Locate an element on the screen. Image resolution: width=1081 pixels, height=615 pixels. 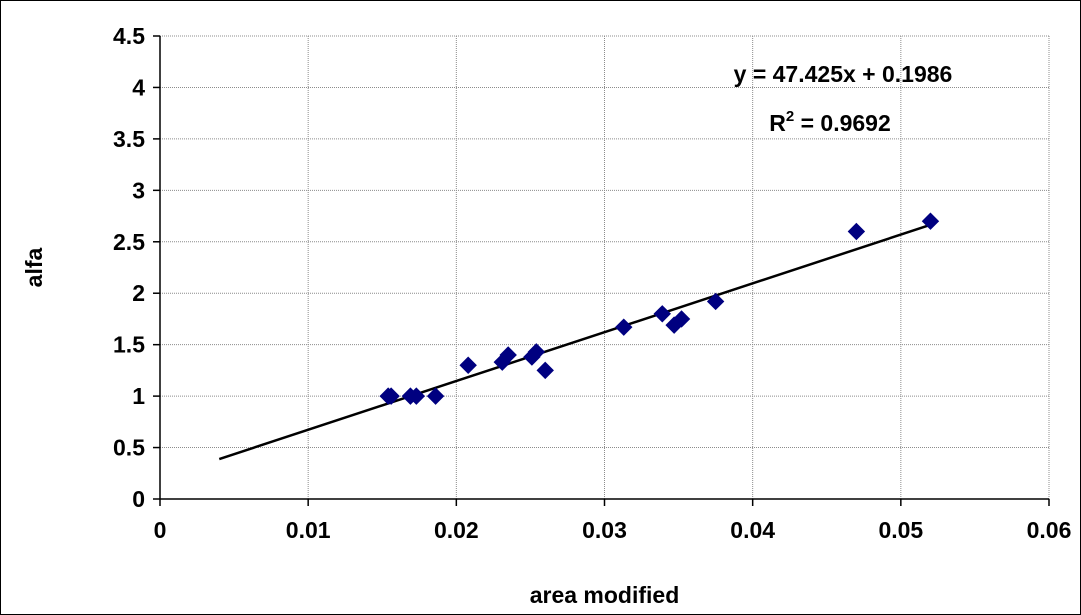
trendline-equation: y = 47.425x + 0.1986 is located at coordinates (843, 74).